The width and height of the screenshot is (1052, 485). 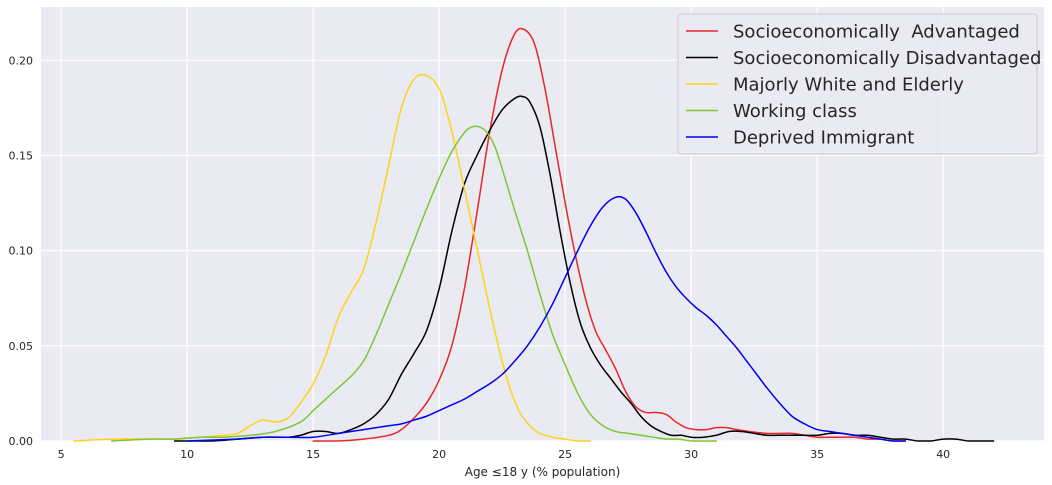 I want to click on x-tick-label: 5, so click(x=61, y=454).